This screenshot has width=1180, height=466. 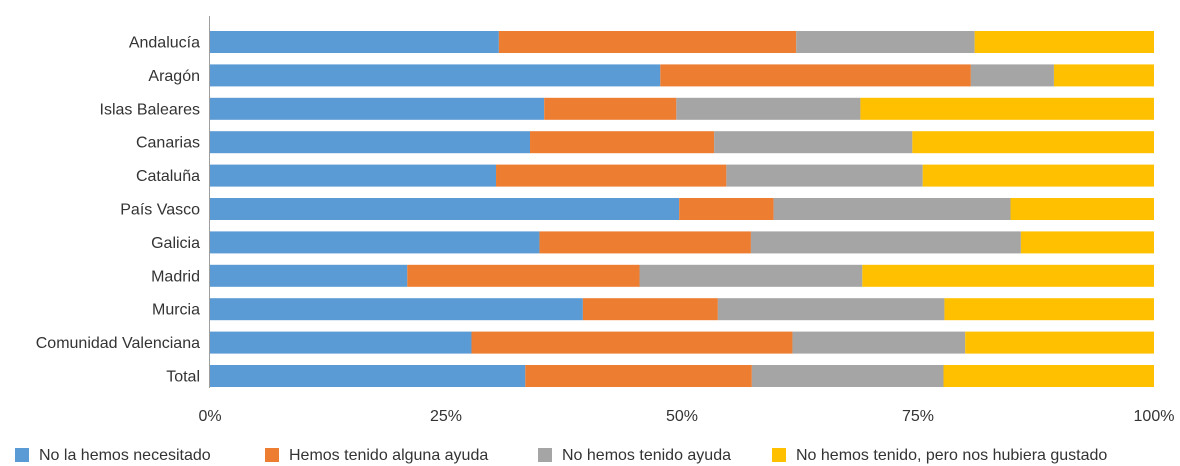 I want to click on bar-row: Total, so click(x=660, y=376).